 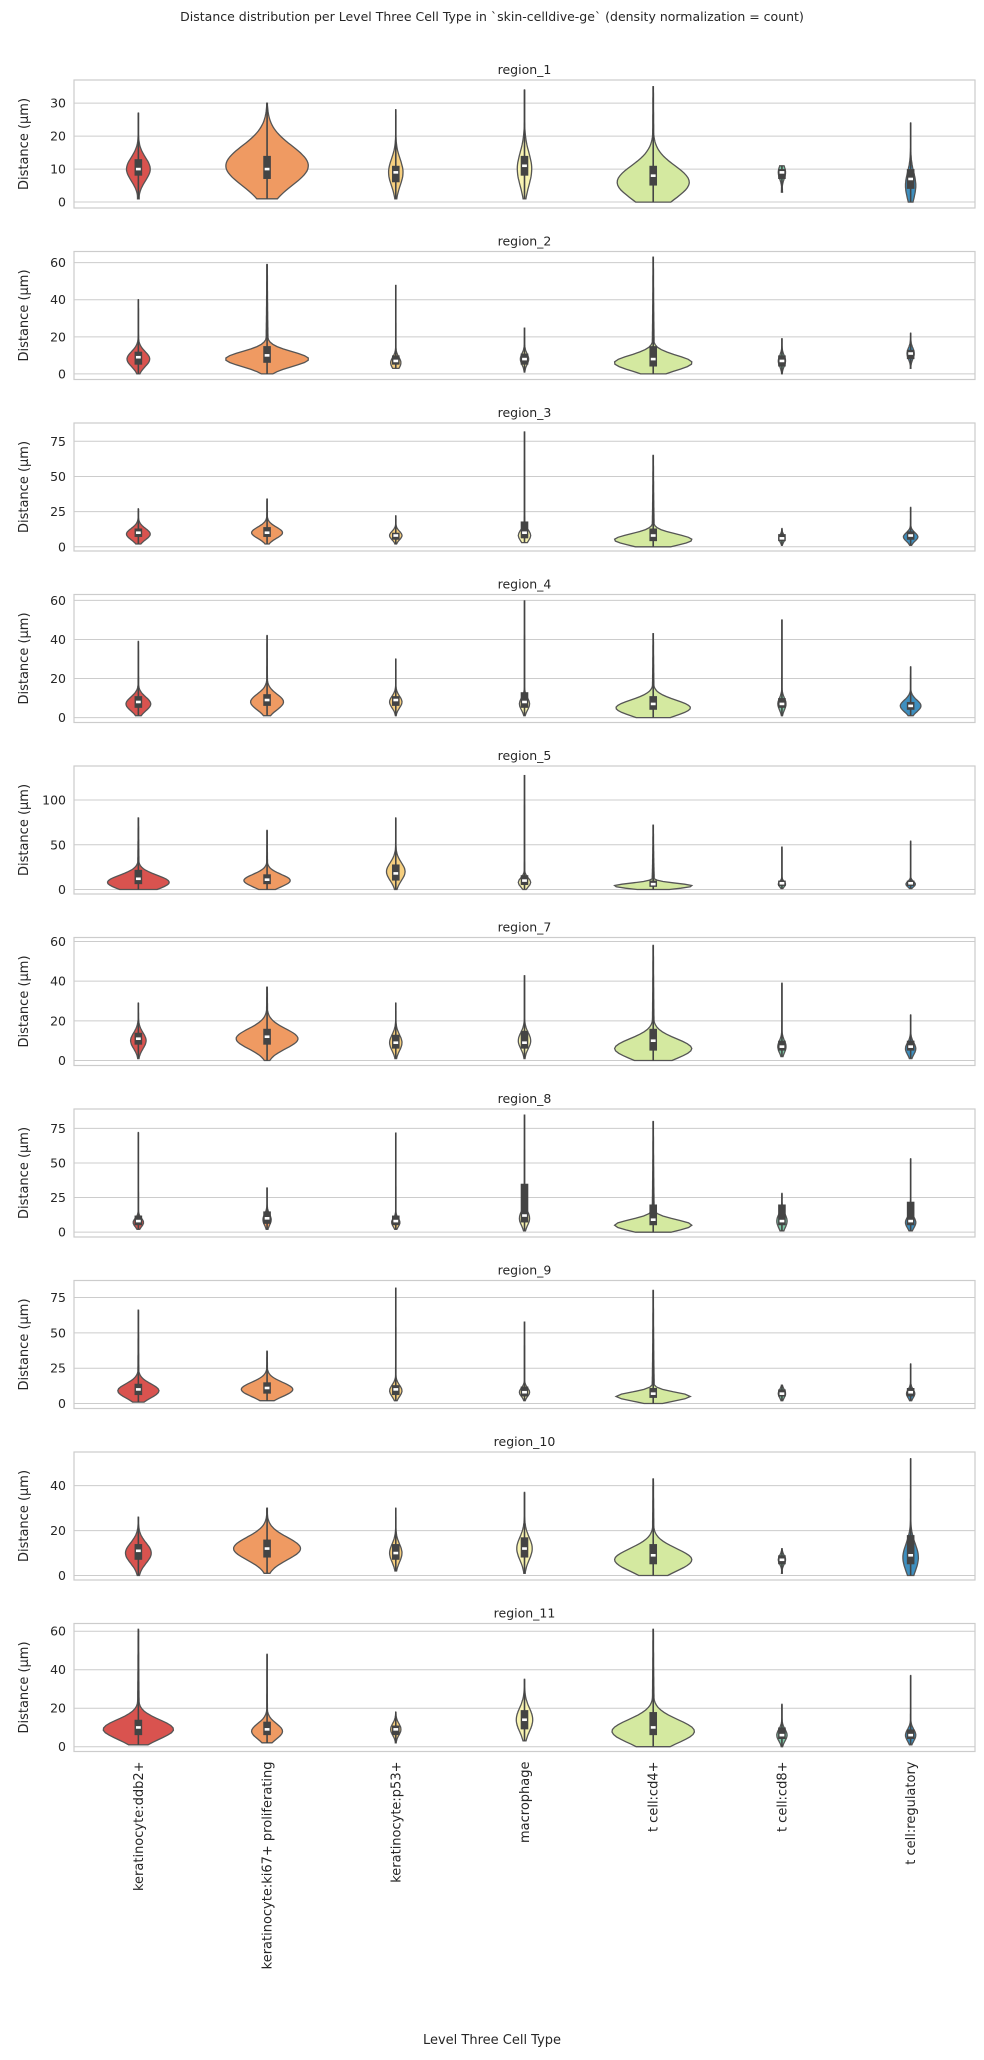 What do you see at coordinates (525, 1803) in the screenshot?
I see `x-tick-label: macrophage` at bounding box center [525, 1803].